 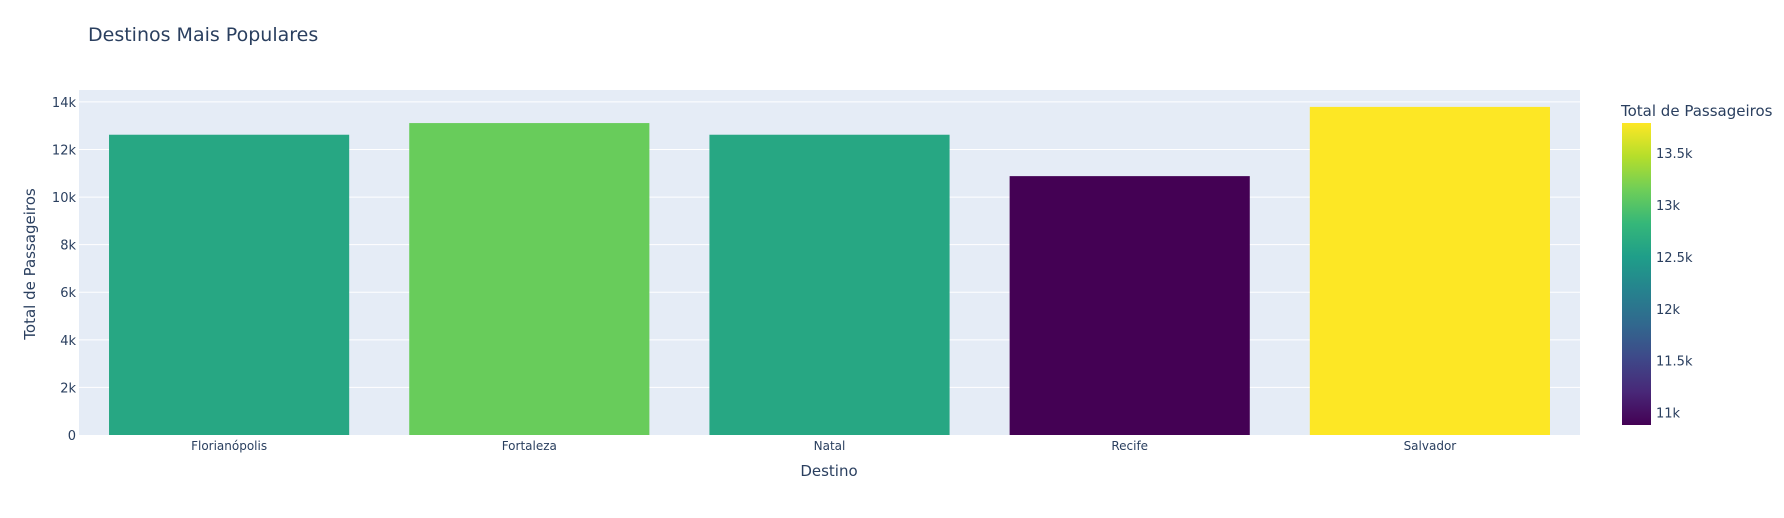 I want to click on x-tick-label: Natal, so click(x=830, y=446).